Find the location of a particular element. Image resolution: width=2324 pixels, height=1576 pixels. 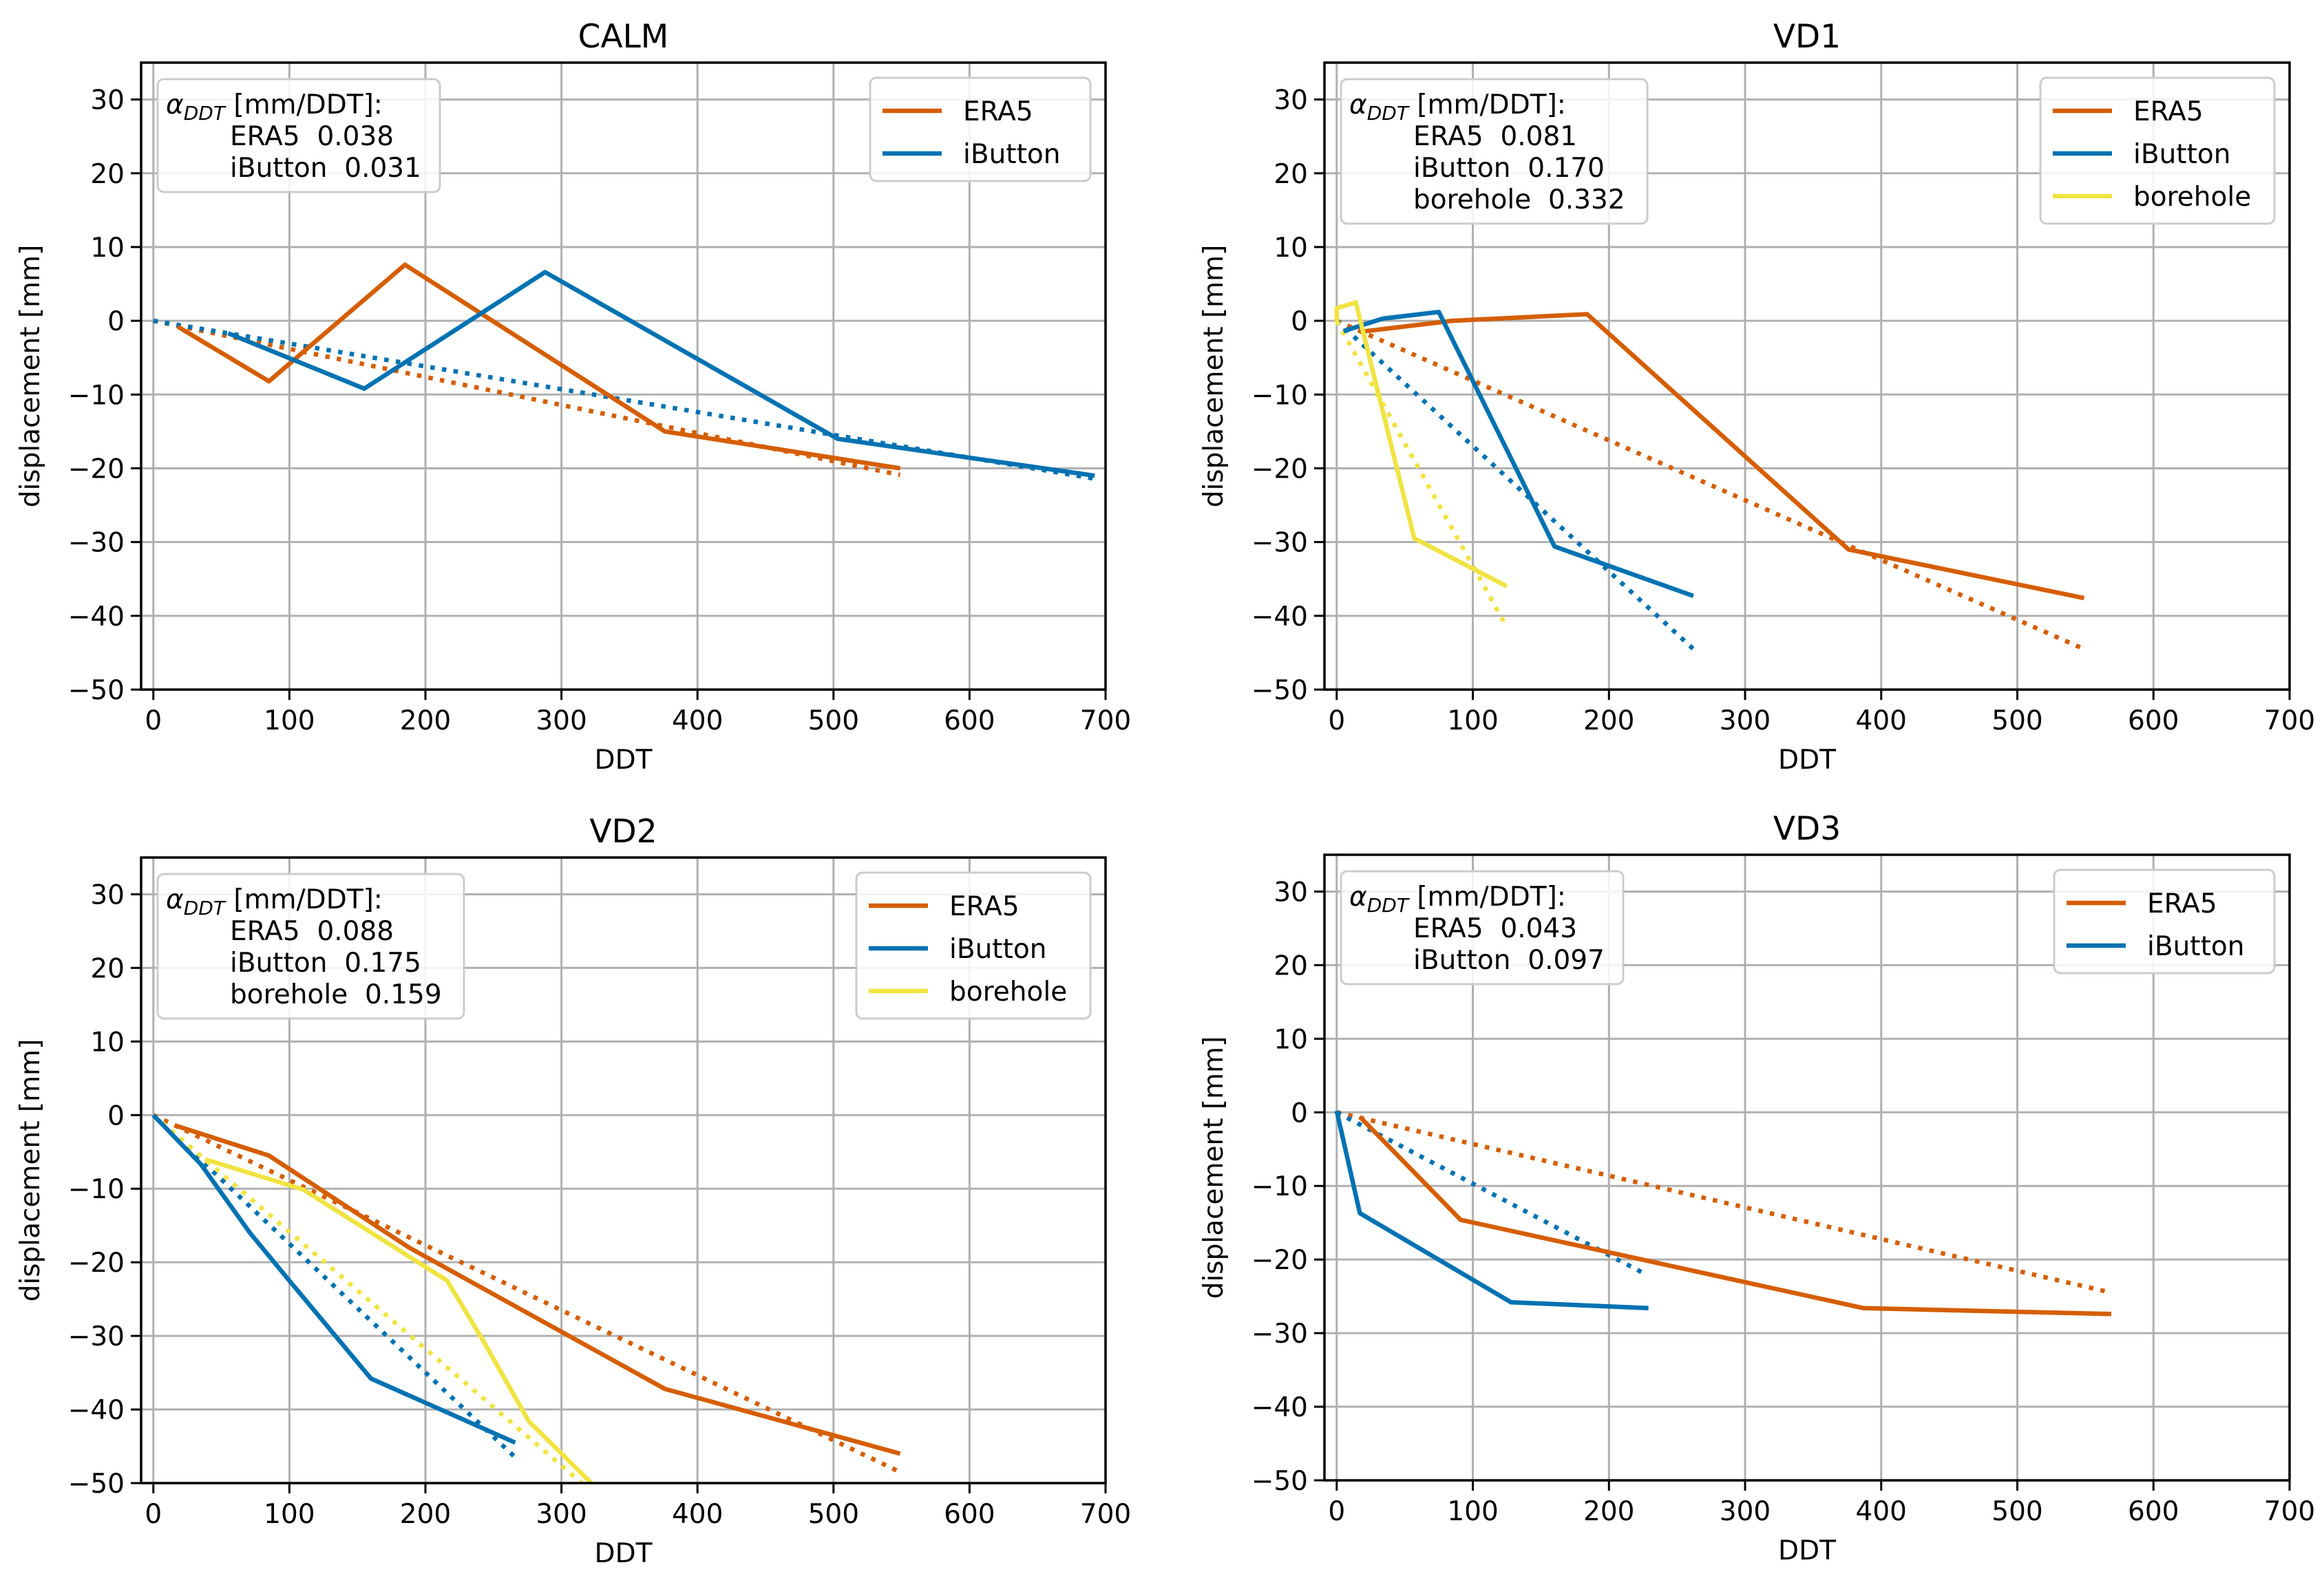

subplot-title: VD3 is located at coordinates (1807, 829).